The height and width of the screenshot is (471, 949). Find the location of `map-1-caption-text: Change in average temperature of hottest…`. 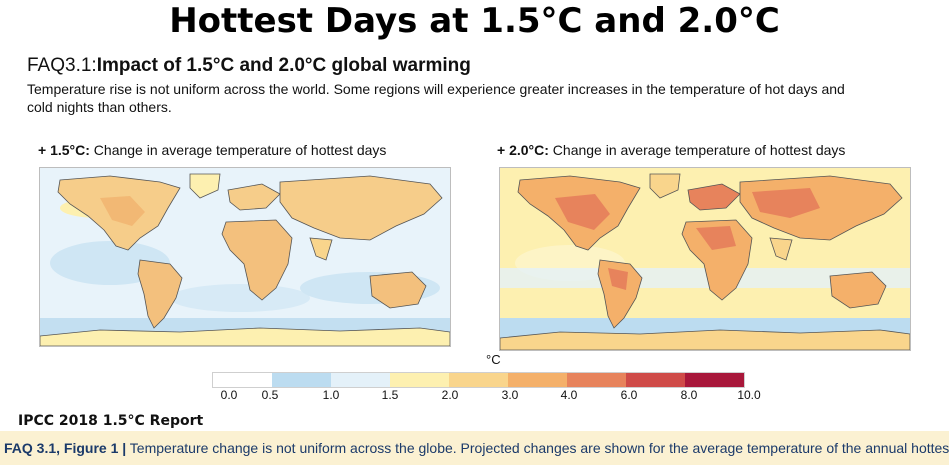

map-1-caption-text: Change in average temperature of hottest… is located at coordinates (238, 150).